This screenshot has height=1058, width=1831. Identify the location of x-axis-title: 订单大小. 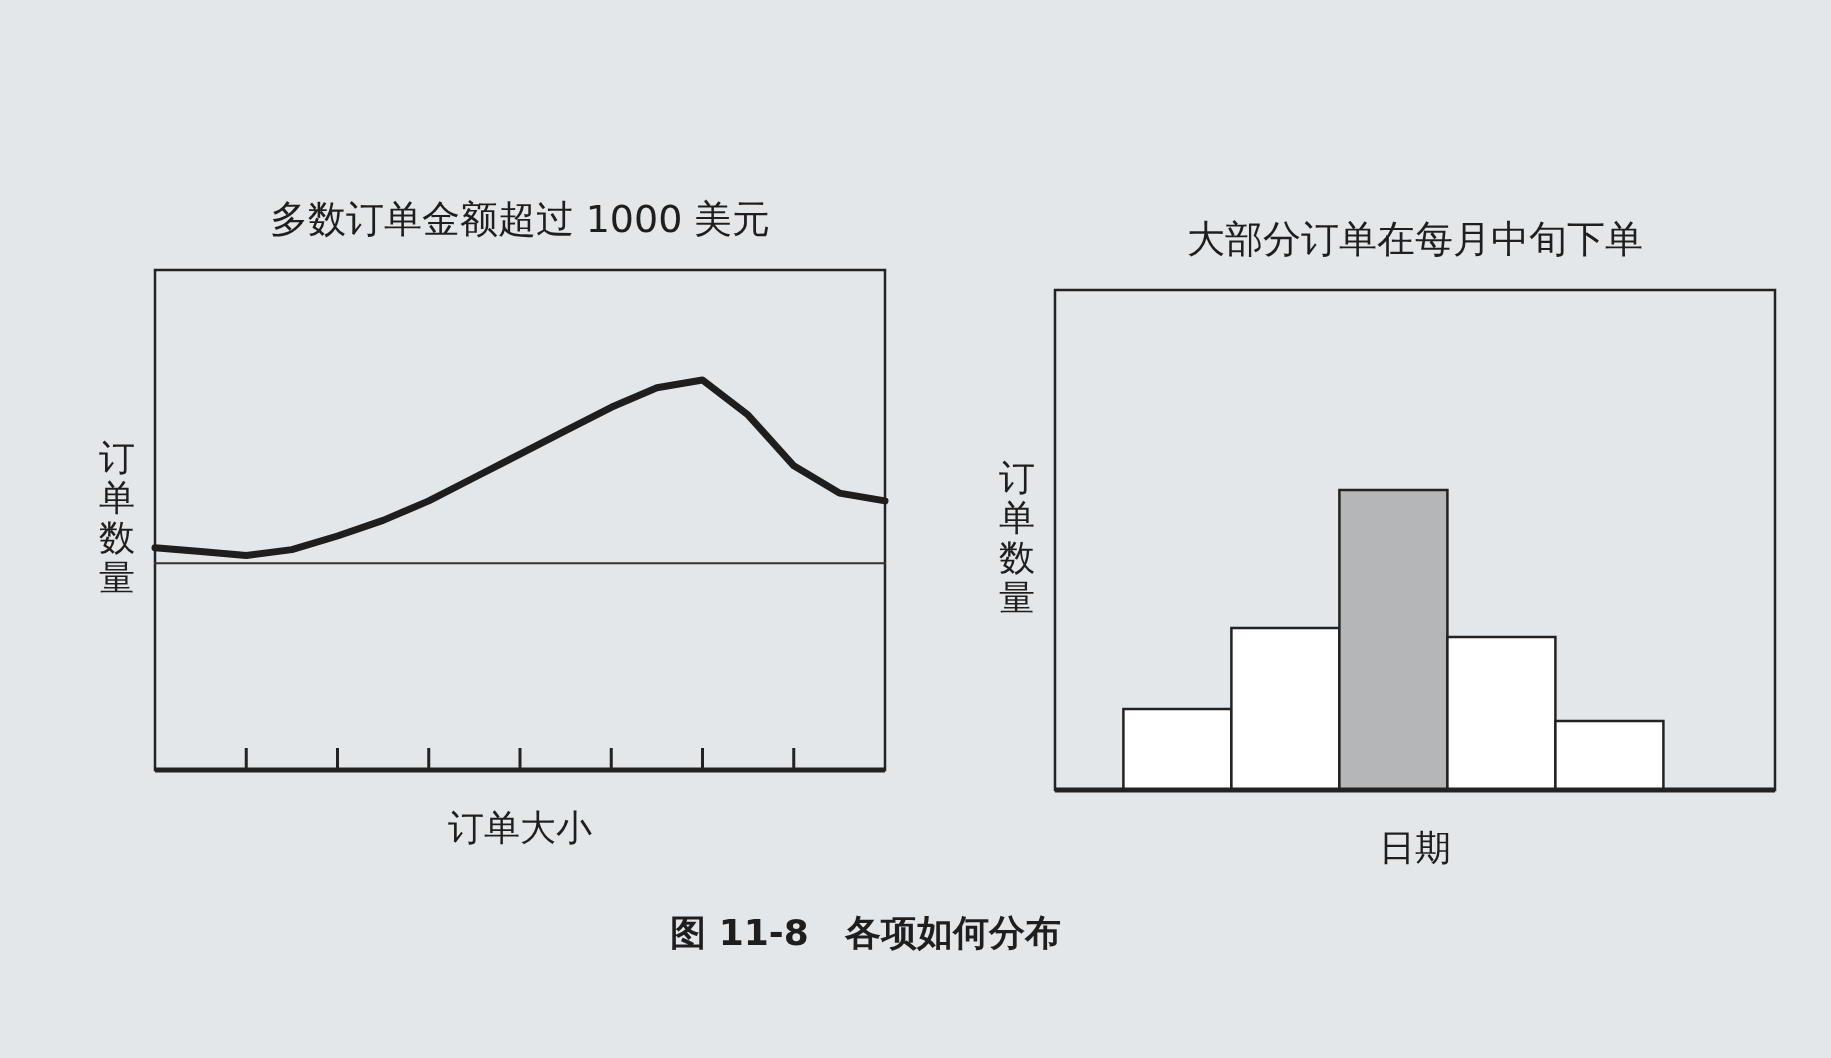
(520, 827).